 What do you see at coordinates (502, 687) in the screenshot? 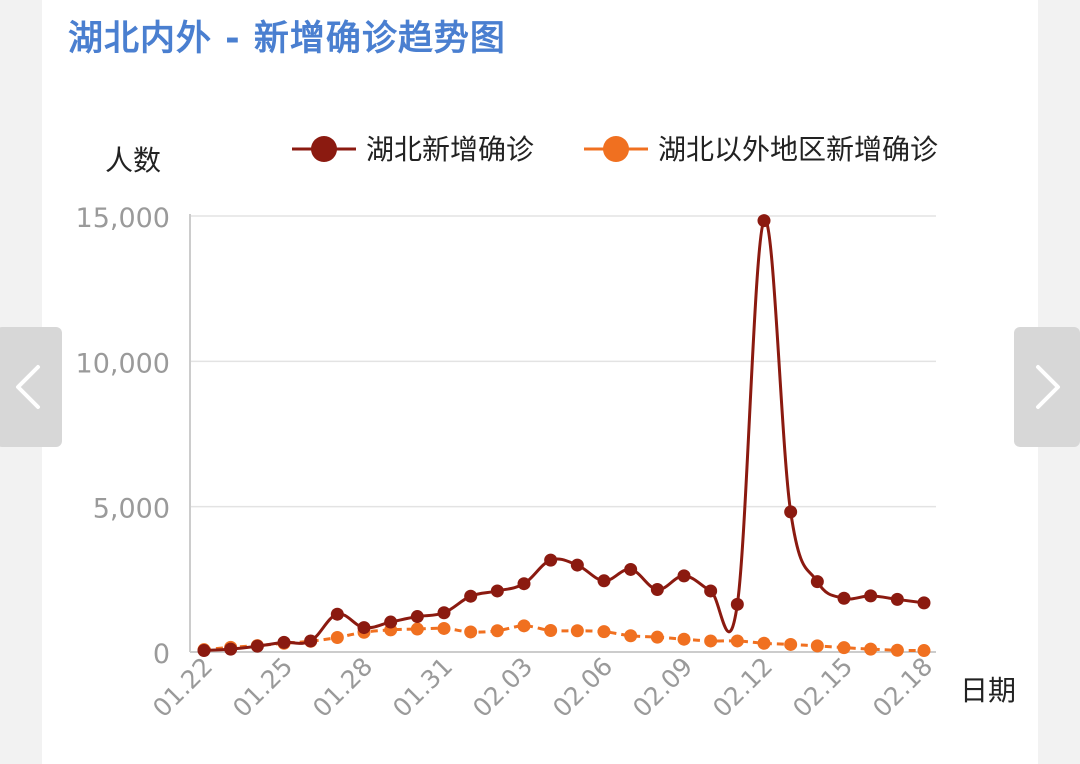
I see `x-tick-label: 02.03` at bounding box center [502, 687].